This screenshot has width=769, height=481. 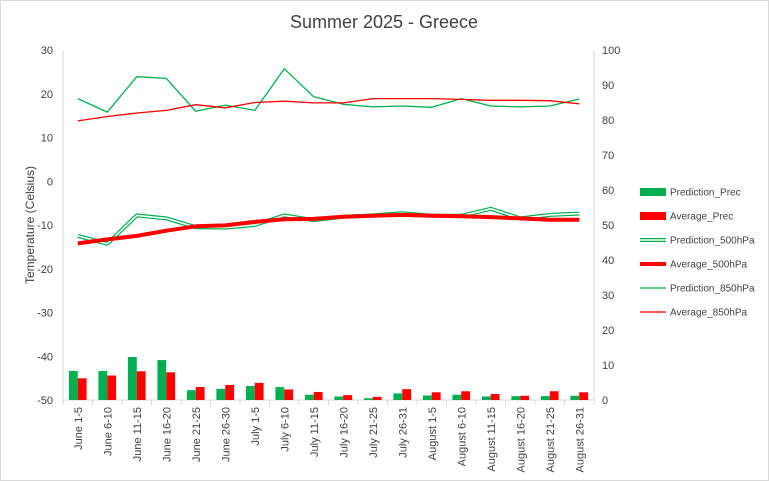 What do you see at coordinates (47, 51) in the screenshot?
I see `y-tick-label: 30` at bounding box center [47, 51].